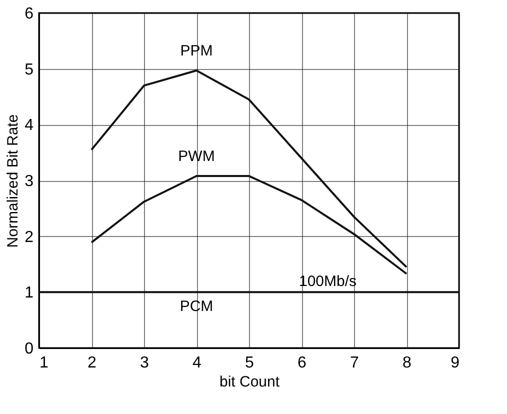  I want to click on x-tick-label: 2, so click(92, 363).